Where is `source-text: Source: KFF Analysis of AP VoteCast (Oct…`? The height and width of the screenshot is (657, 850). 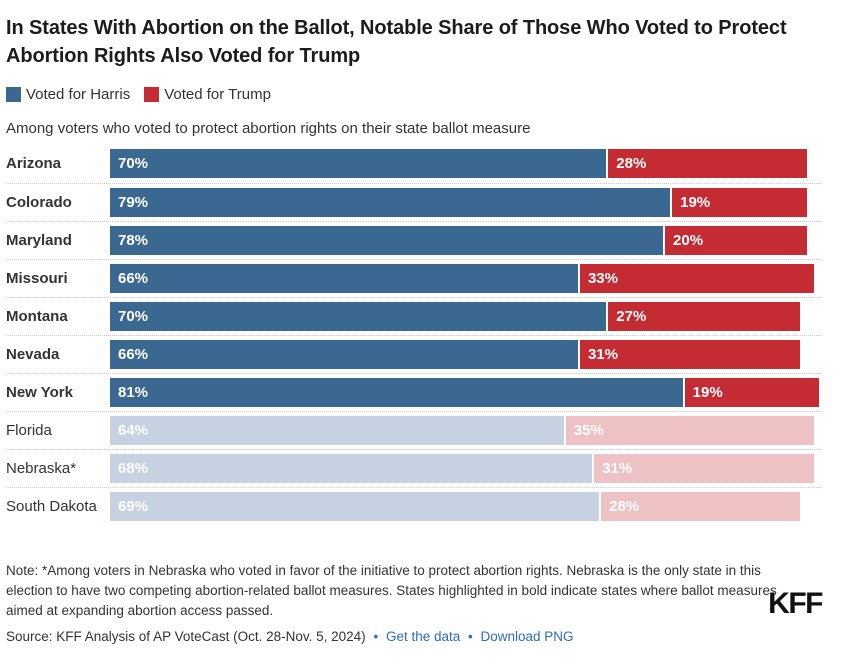
source-text: Source: KFF Analysis of AP VoteCast (Oct… is located at coordinates (186, 636).